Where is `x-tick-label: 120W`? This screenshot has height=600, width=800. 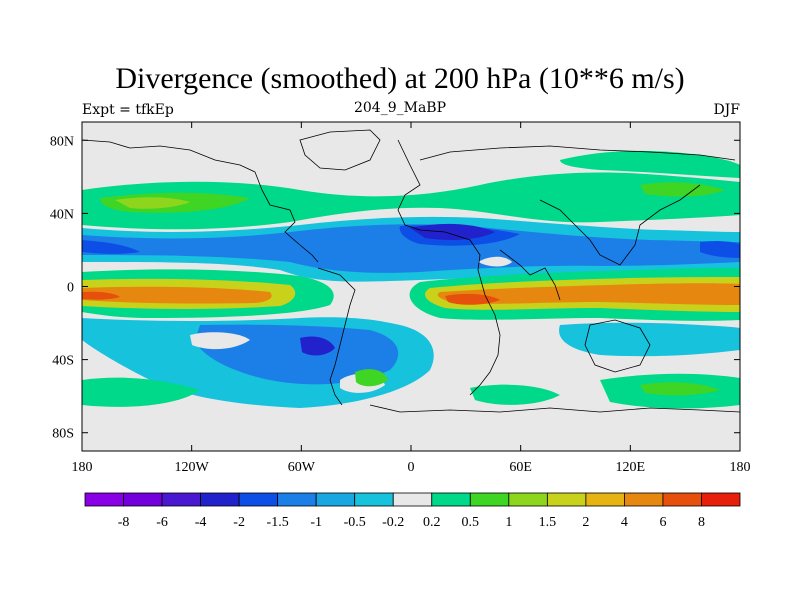 x-tick-label: 120W is located at coordinates (192, 467).